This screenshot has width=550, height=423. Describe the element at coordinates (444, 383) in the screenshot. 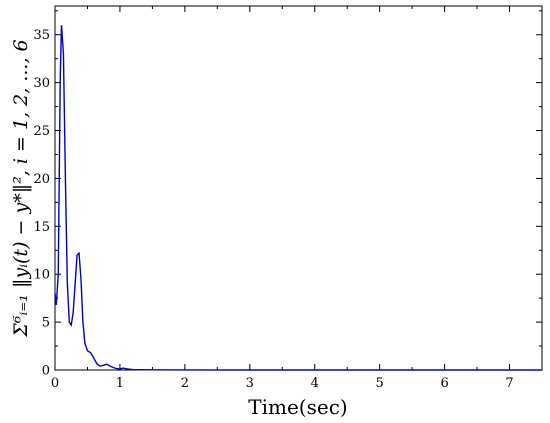

I see `x-tick-label: 6` at that location.